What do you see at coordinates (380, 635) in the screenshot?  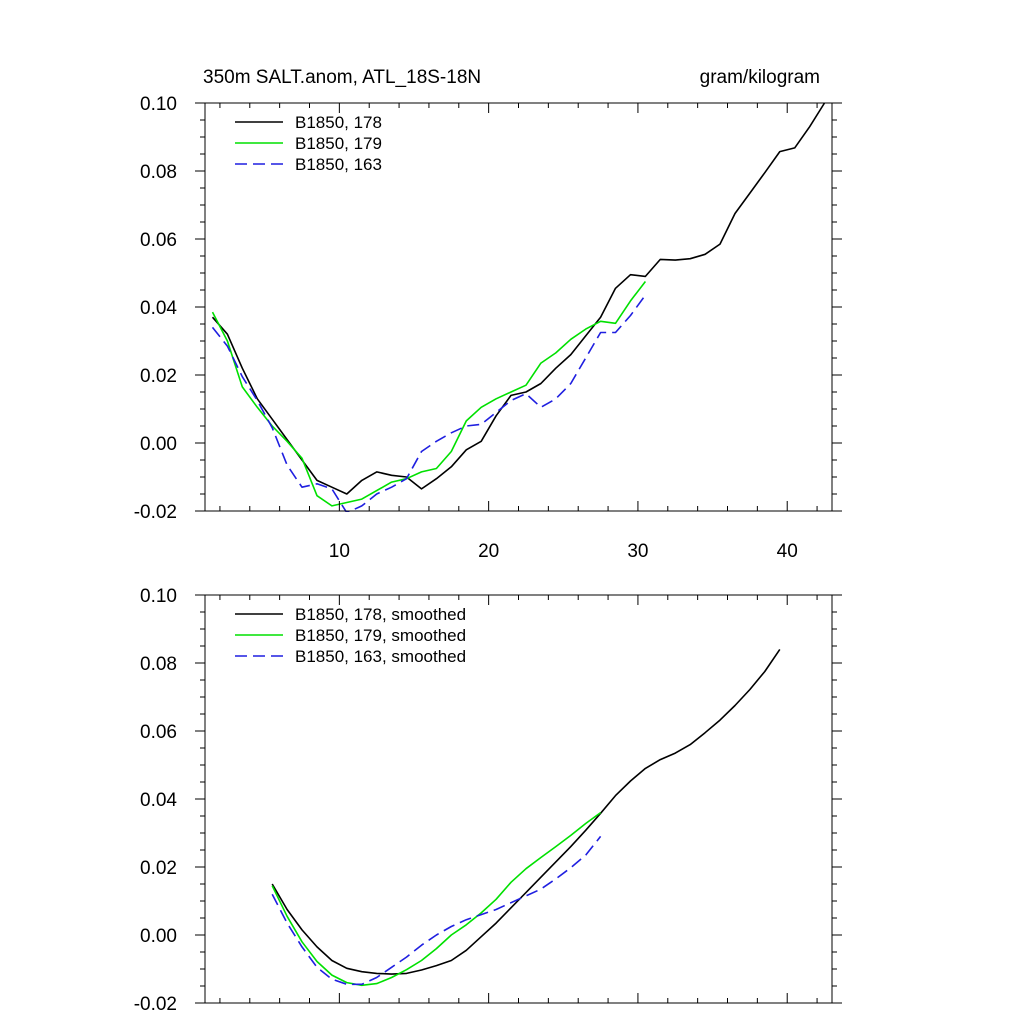 I see `legend-label-2: B1850, 179, smoothed` at bounding box center [380, 635].